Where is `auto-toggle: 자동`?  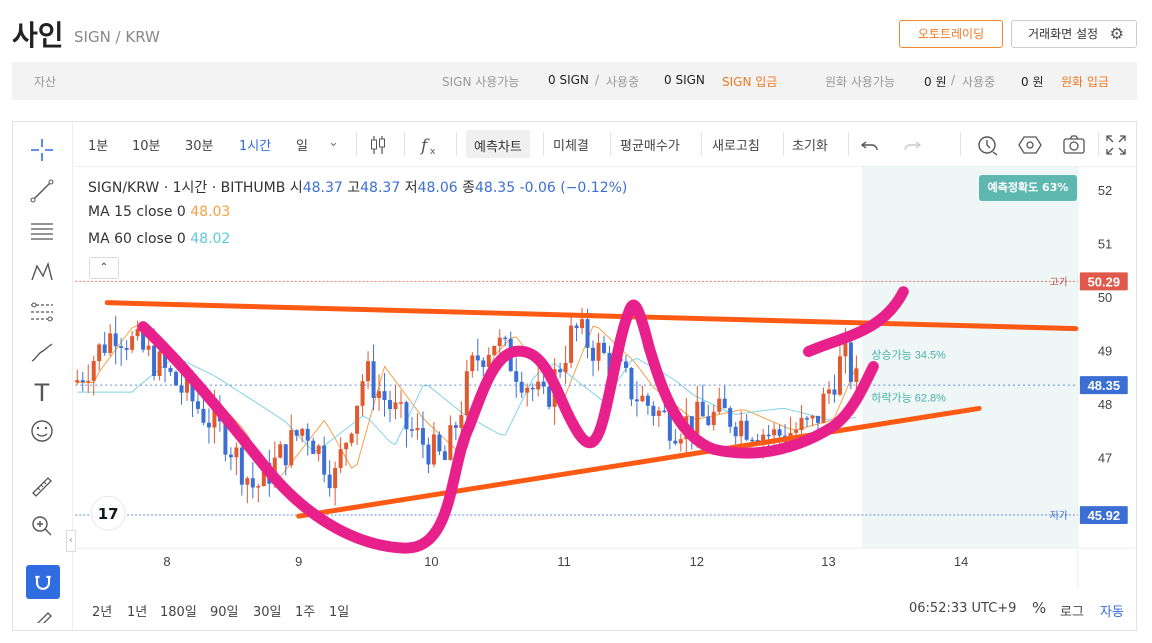 auto-toggle: 자동 is located at coordinates (1112, 612).